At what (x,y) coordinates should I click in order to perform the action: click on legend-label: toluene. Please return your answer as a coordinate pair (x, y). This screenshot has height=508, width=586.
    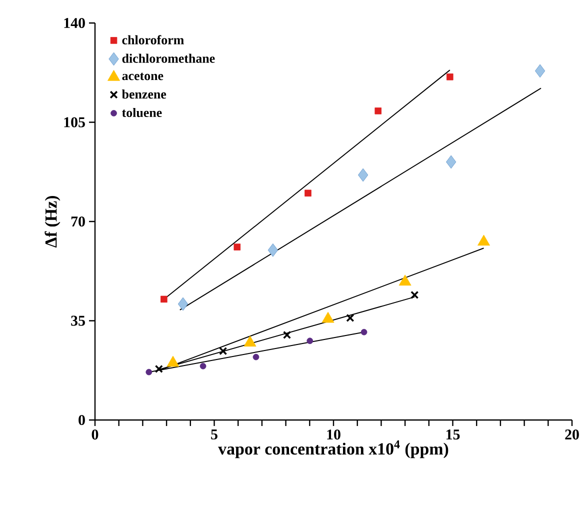
    Looking at the image, I should click on (142, 113).